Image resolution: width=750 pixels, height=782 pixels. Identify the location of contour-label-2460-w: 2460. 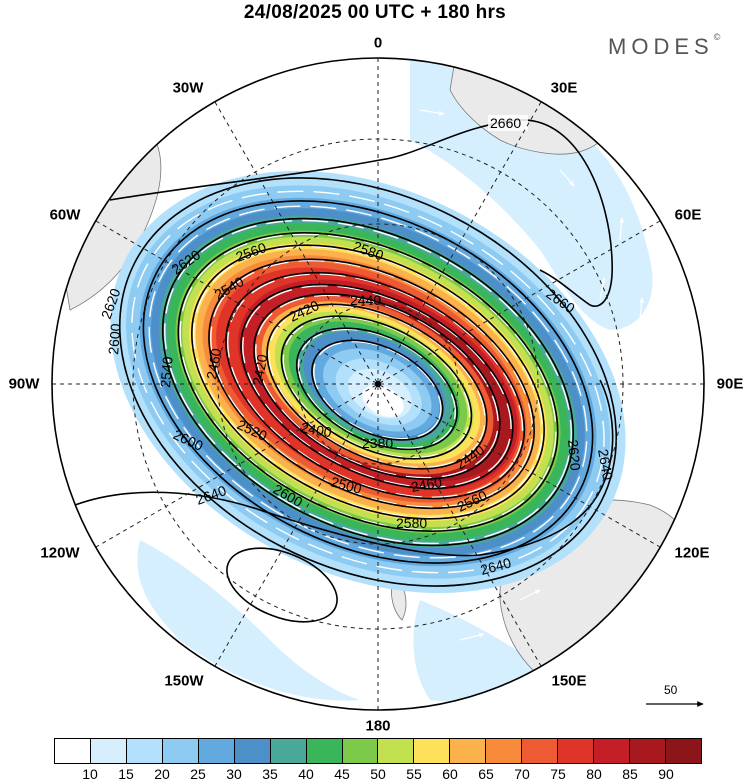
(213, 364).